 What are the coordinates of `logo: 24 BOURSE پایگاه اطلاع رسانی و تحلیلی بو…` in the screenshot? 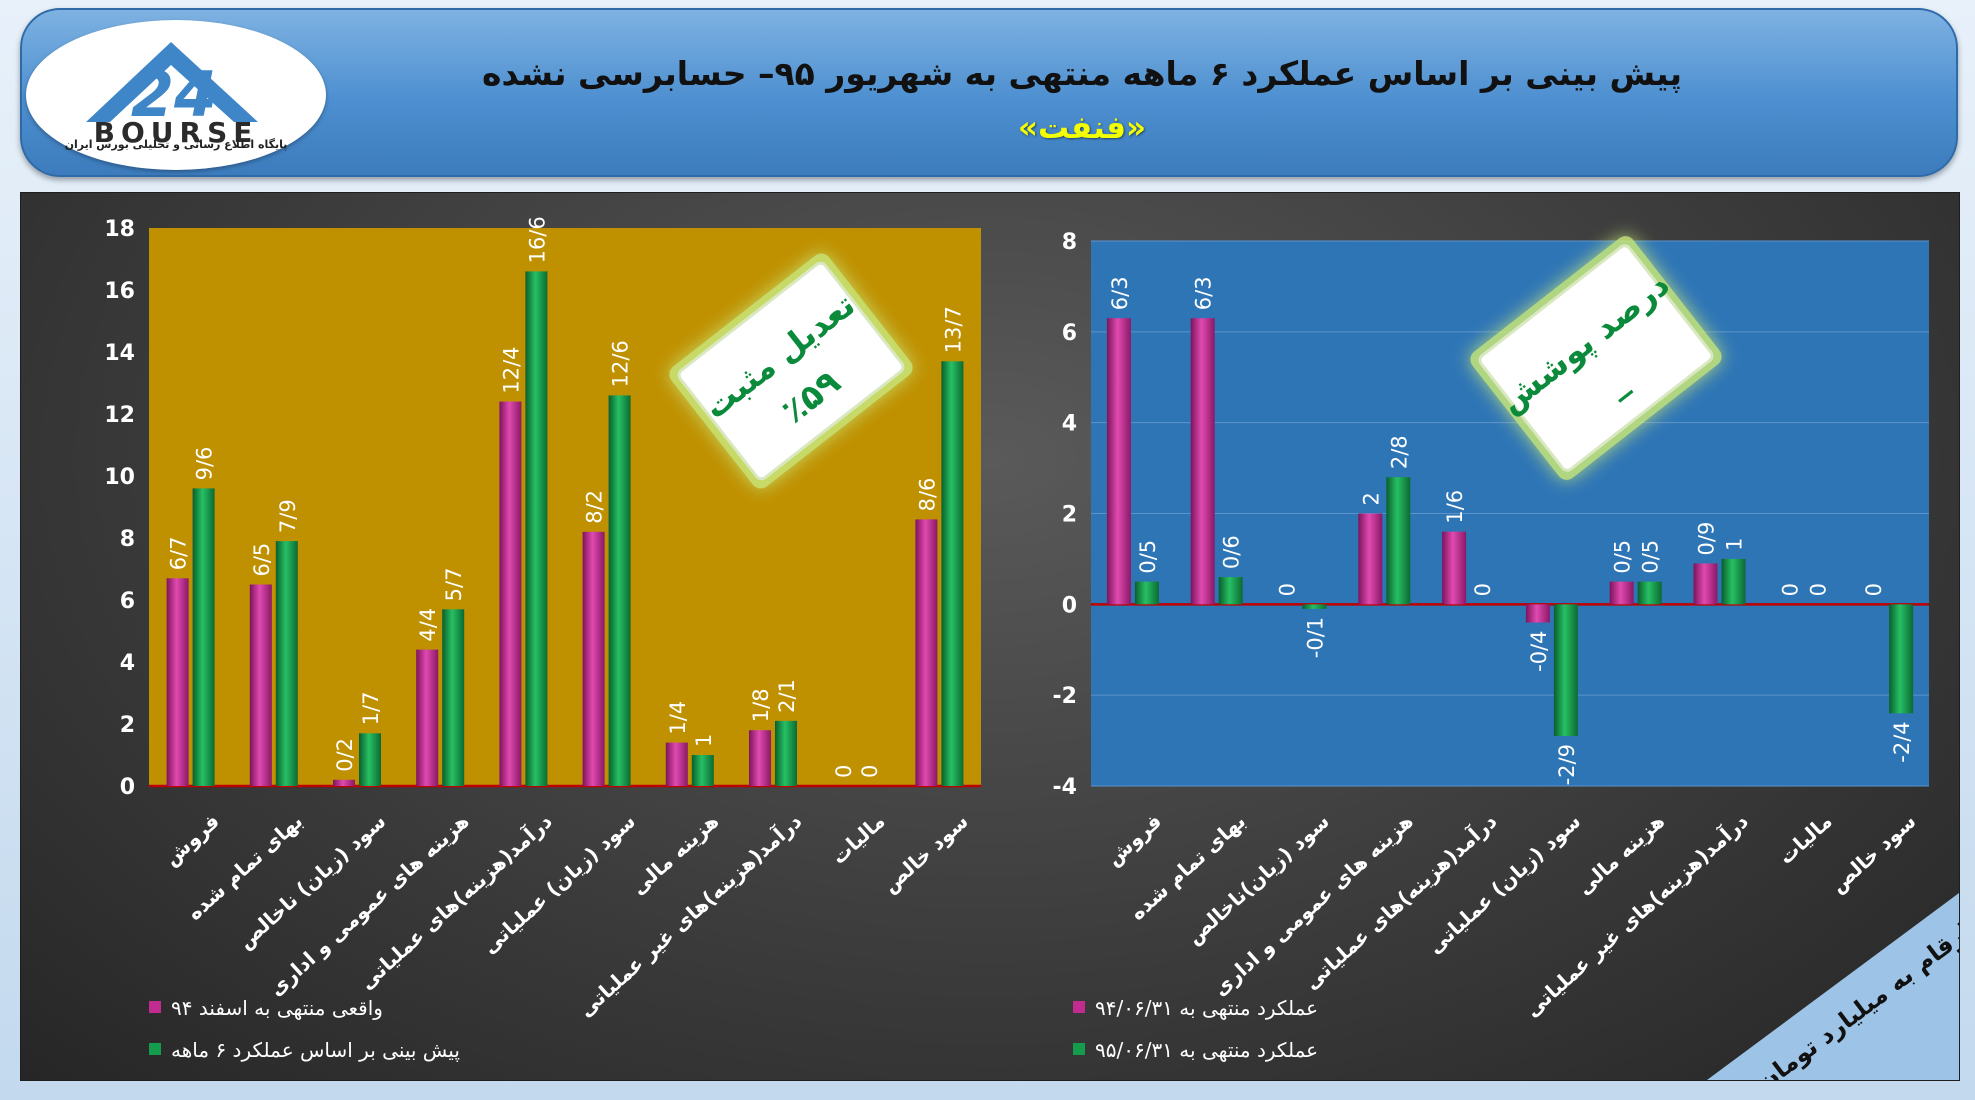 It's located at (176, 95).